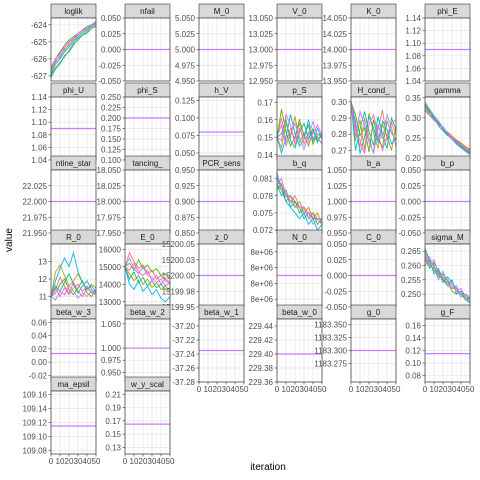 The width and height of the screenshot is (480, 480). Describe the element at coordinates (335, 50) in the screenshot. I see `y-tick-label: 14.000` at that location.